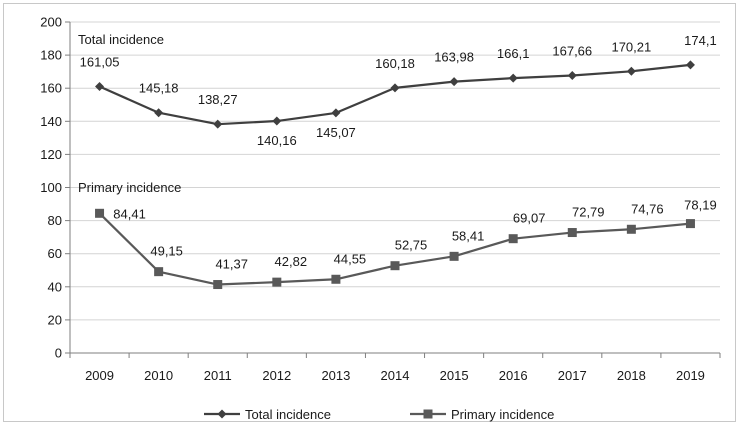 The height and width of the screenshot is (426, 741). What do you see at coordinates (631, 375) in the screenshot?
I see `x-tick-label: 2018` at bounding box center [631, 375].